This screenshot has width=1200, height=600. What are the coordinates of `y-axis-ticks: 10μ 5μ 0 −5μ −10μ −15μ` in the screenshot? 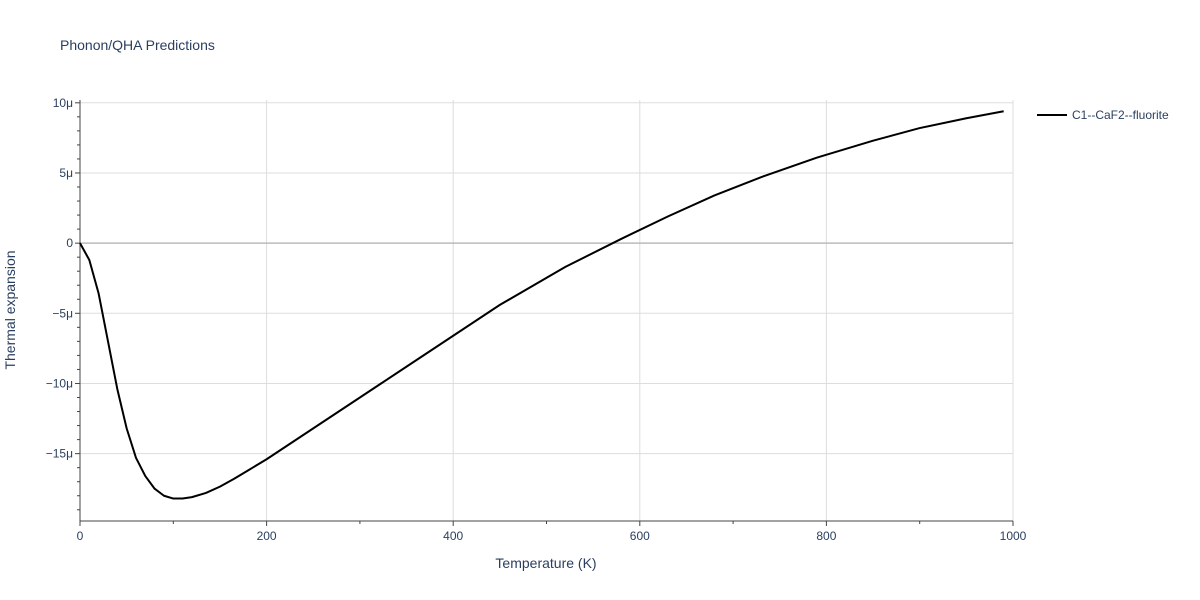 It's located at (63, 303).